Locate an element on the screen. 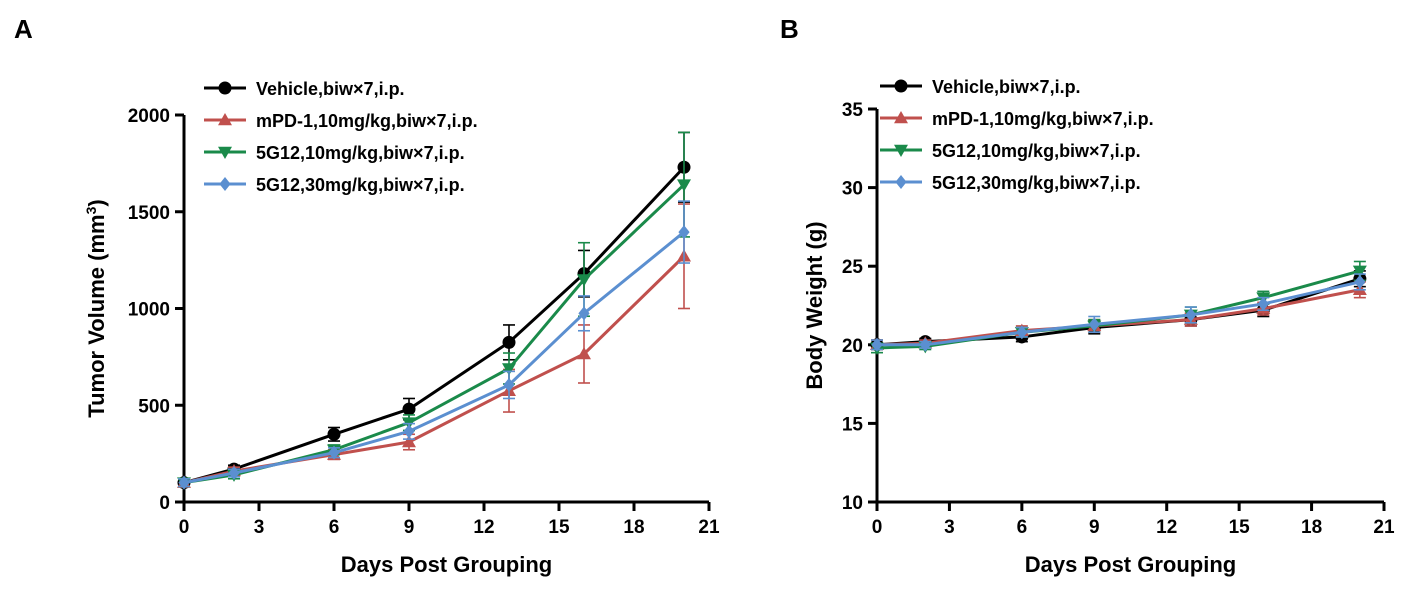 The image size is (1426, 594). panel-a-x-axis-title: Days Post Grouping is located at coordinates (446, 564).